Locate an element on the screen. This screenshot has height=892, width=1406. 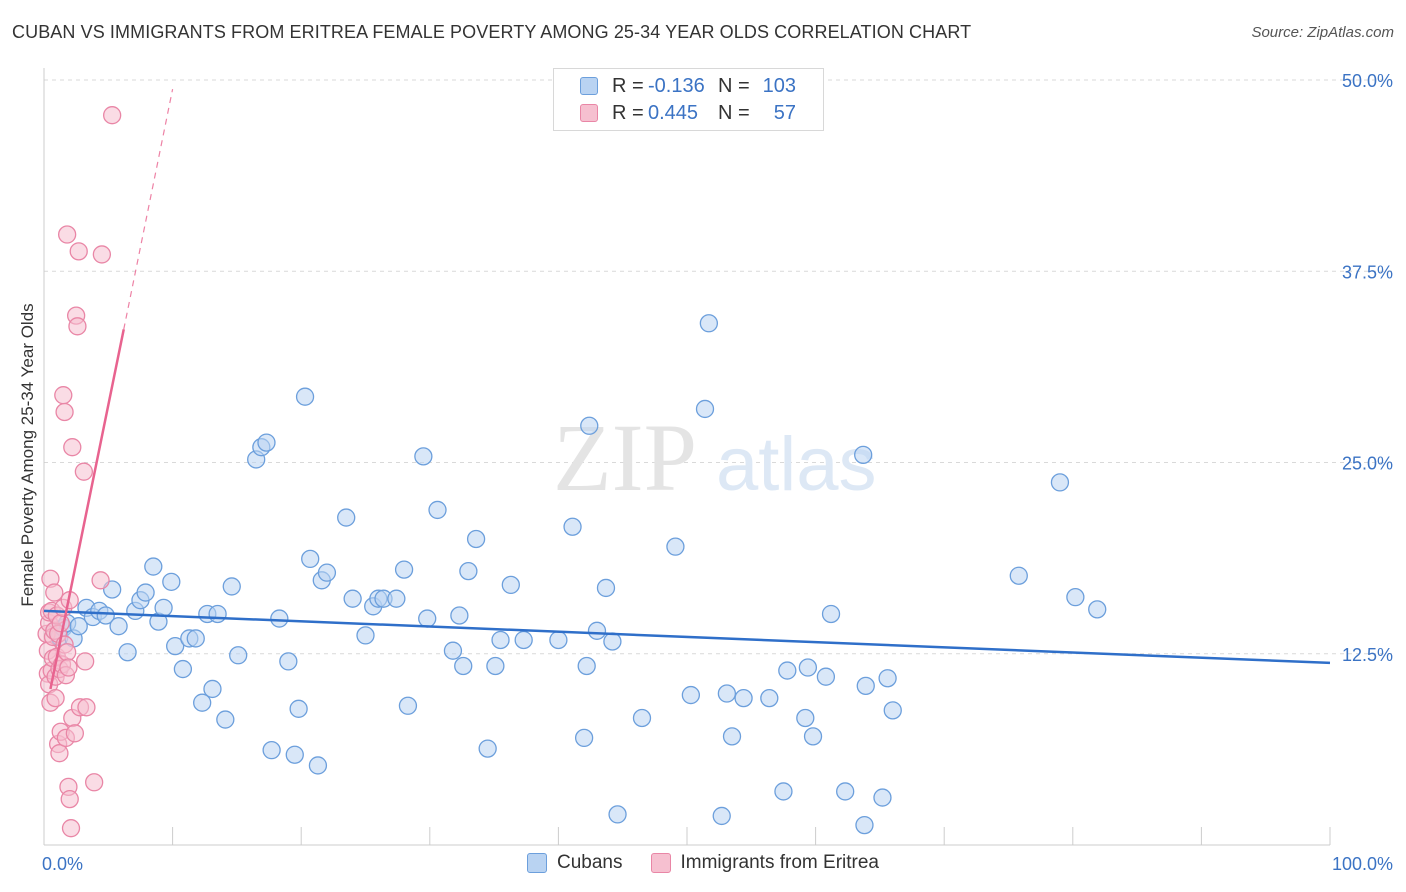
r-value: 0.445 is located at coordinates (673, 112).